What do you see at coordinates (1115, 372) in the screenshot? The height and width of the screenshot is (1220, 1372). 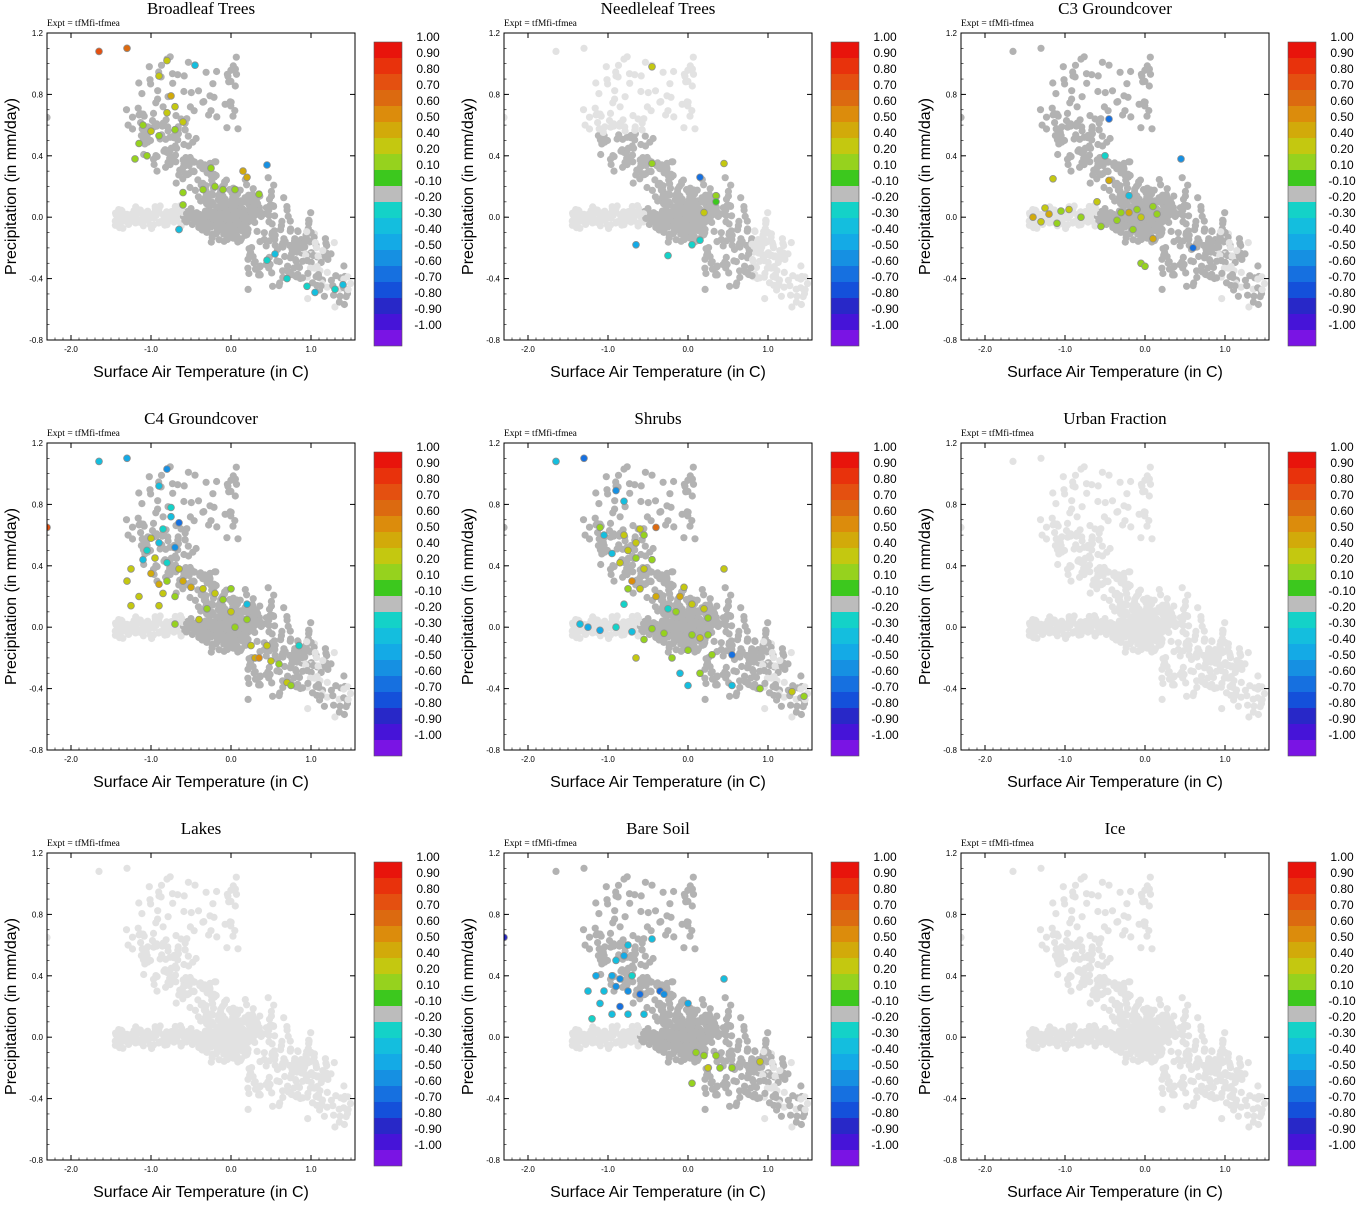 I see `x-axis-label: Surface Air Temperature (in C)` at bounding box center [1115, 372].